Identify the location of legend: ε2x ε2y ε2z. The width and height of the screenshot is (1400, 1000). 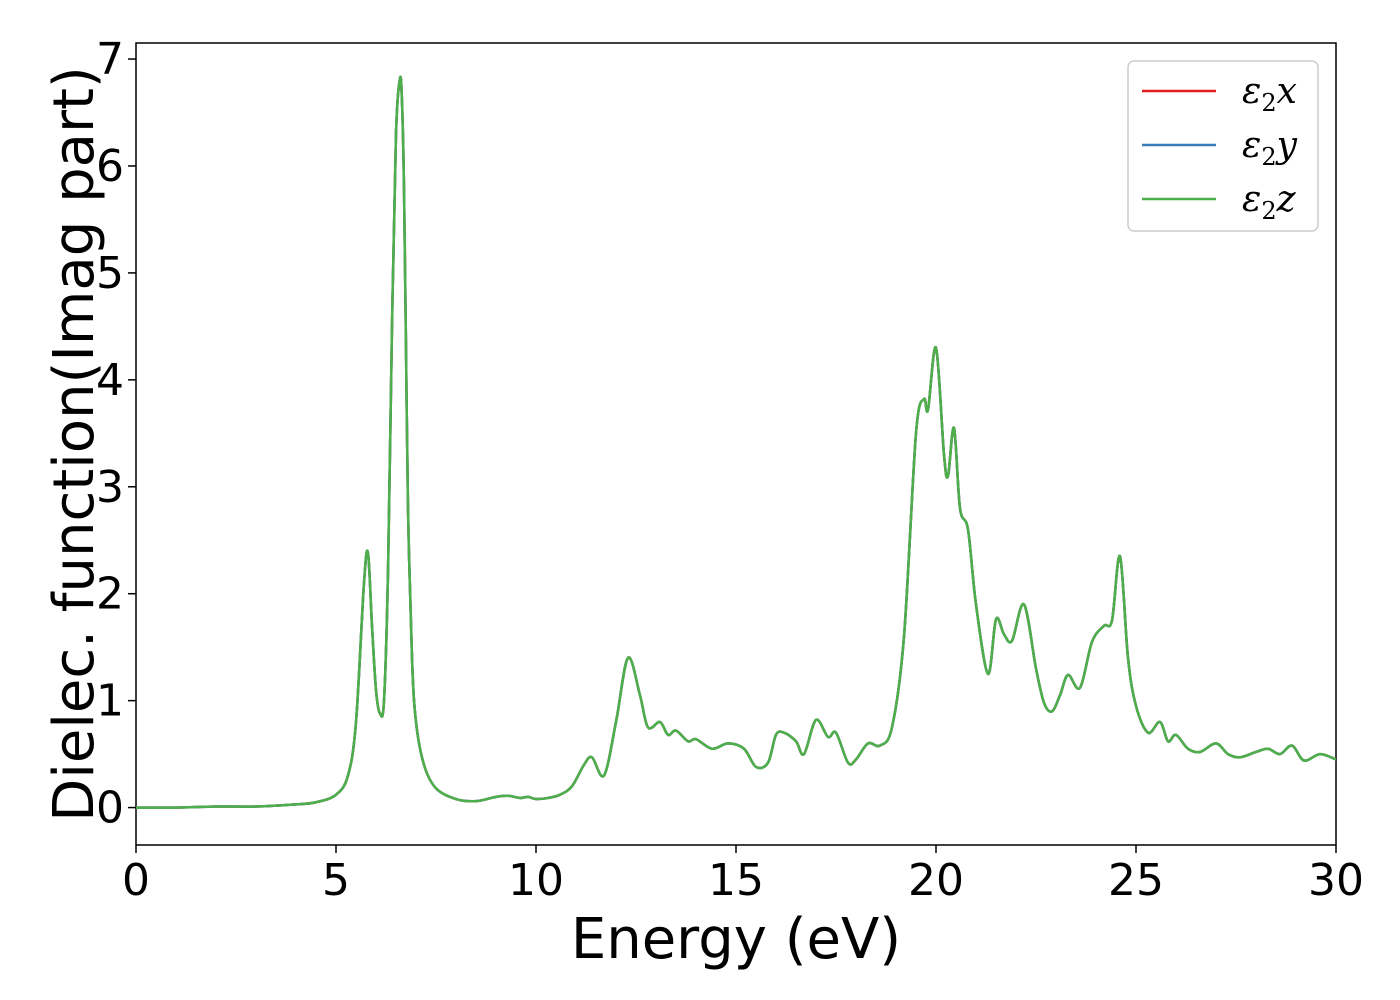
(1223, 146).